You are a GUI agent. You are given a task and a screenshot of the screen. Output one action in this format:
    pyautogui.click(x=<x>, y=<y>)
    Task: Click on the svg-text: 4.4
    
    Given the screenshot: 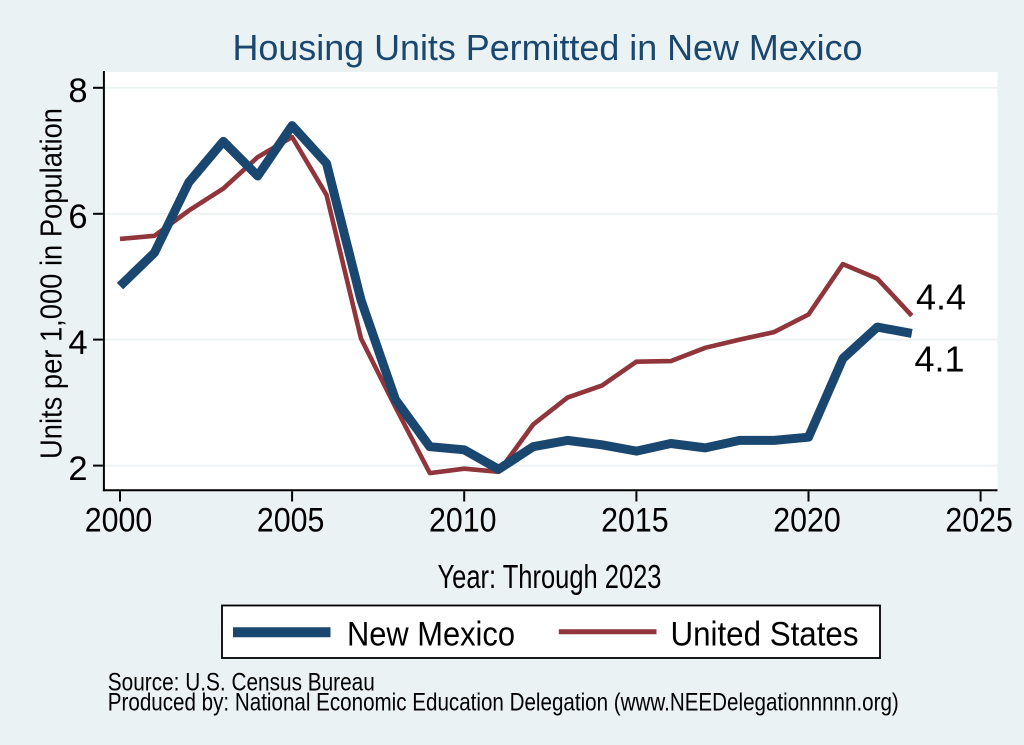 What is the action you would take?
    pyautogui.click(x=941, y=297)
    